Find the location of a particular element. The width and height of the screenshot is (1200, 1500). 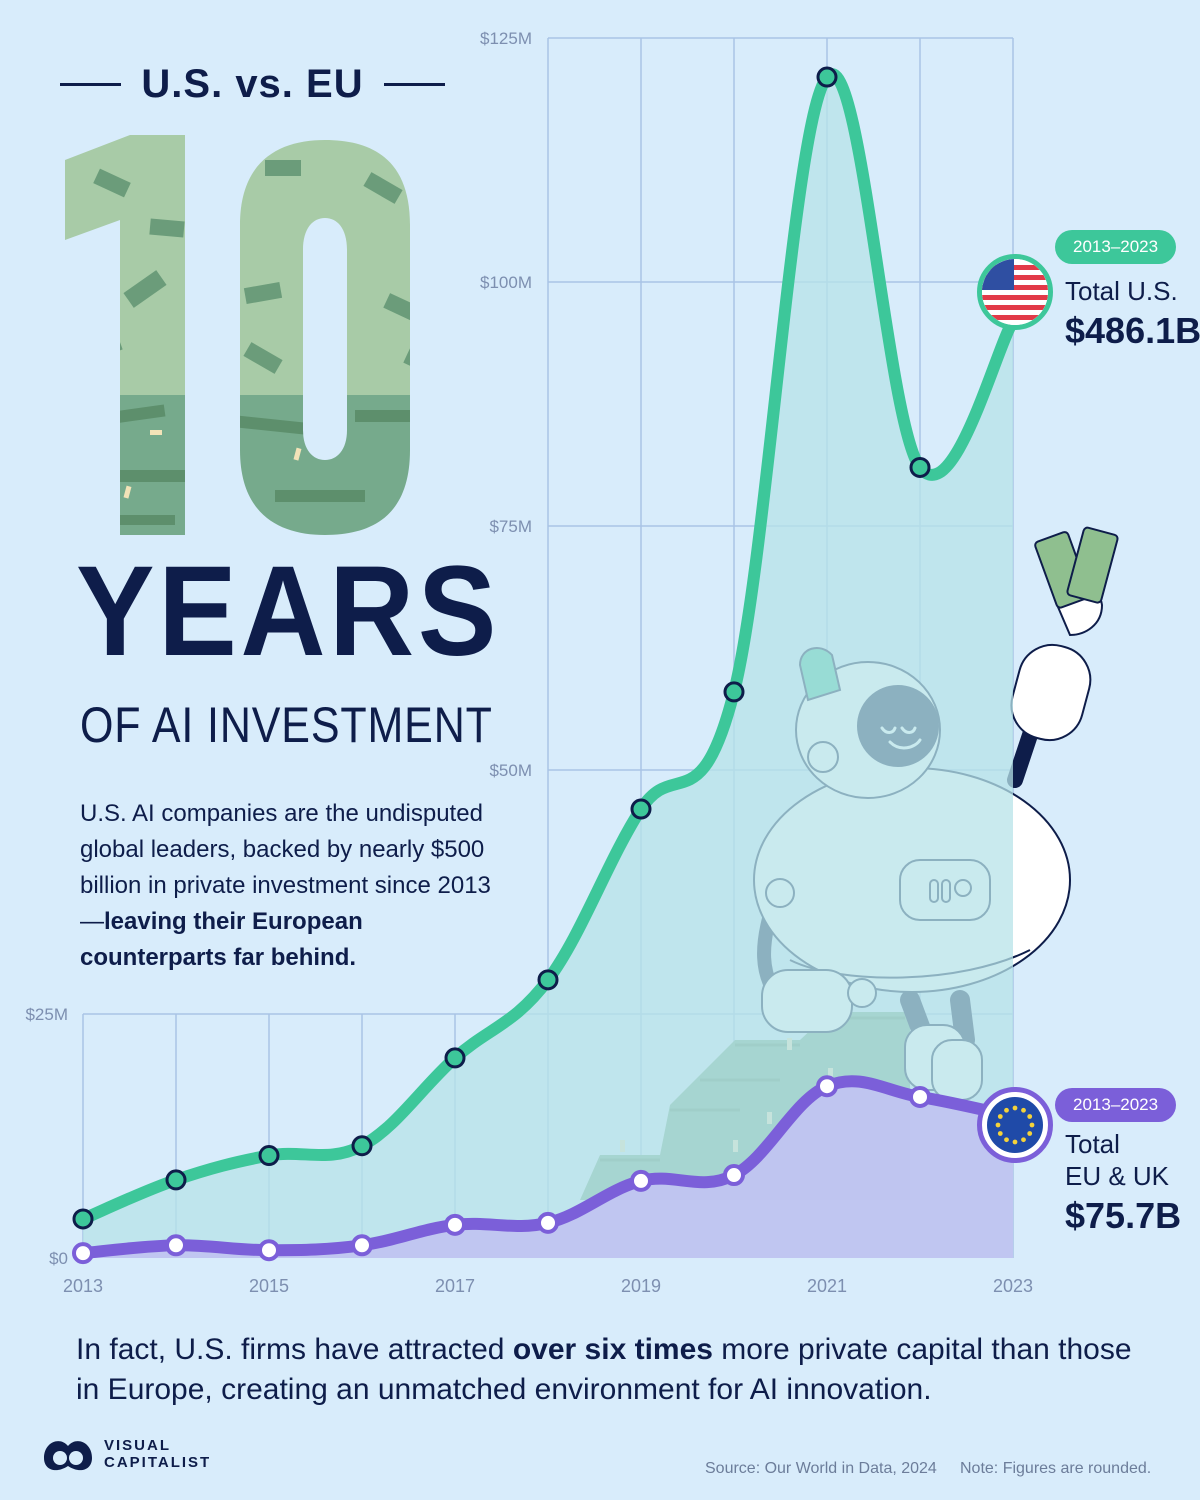

x-tick-label: 2019 is located at coordinates (641, 1286).